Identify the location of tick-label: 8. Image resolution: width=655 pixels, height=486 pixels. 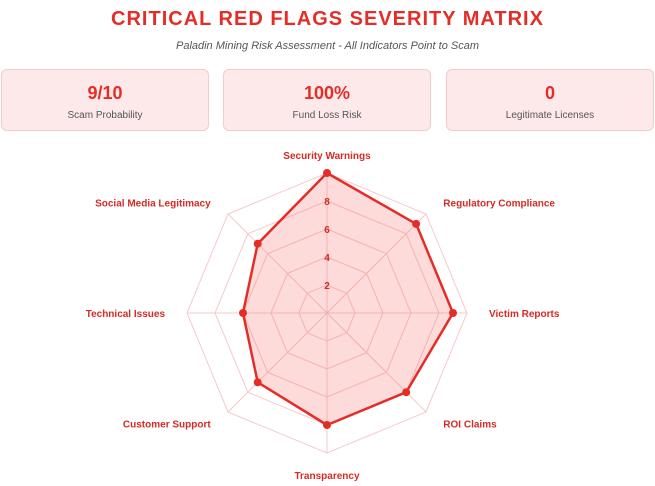
(327, 202).